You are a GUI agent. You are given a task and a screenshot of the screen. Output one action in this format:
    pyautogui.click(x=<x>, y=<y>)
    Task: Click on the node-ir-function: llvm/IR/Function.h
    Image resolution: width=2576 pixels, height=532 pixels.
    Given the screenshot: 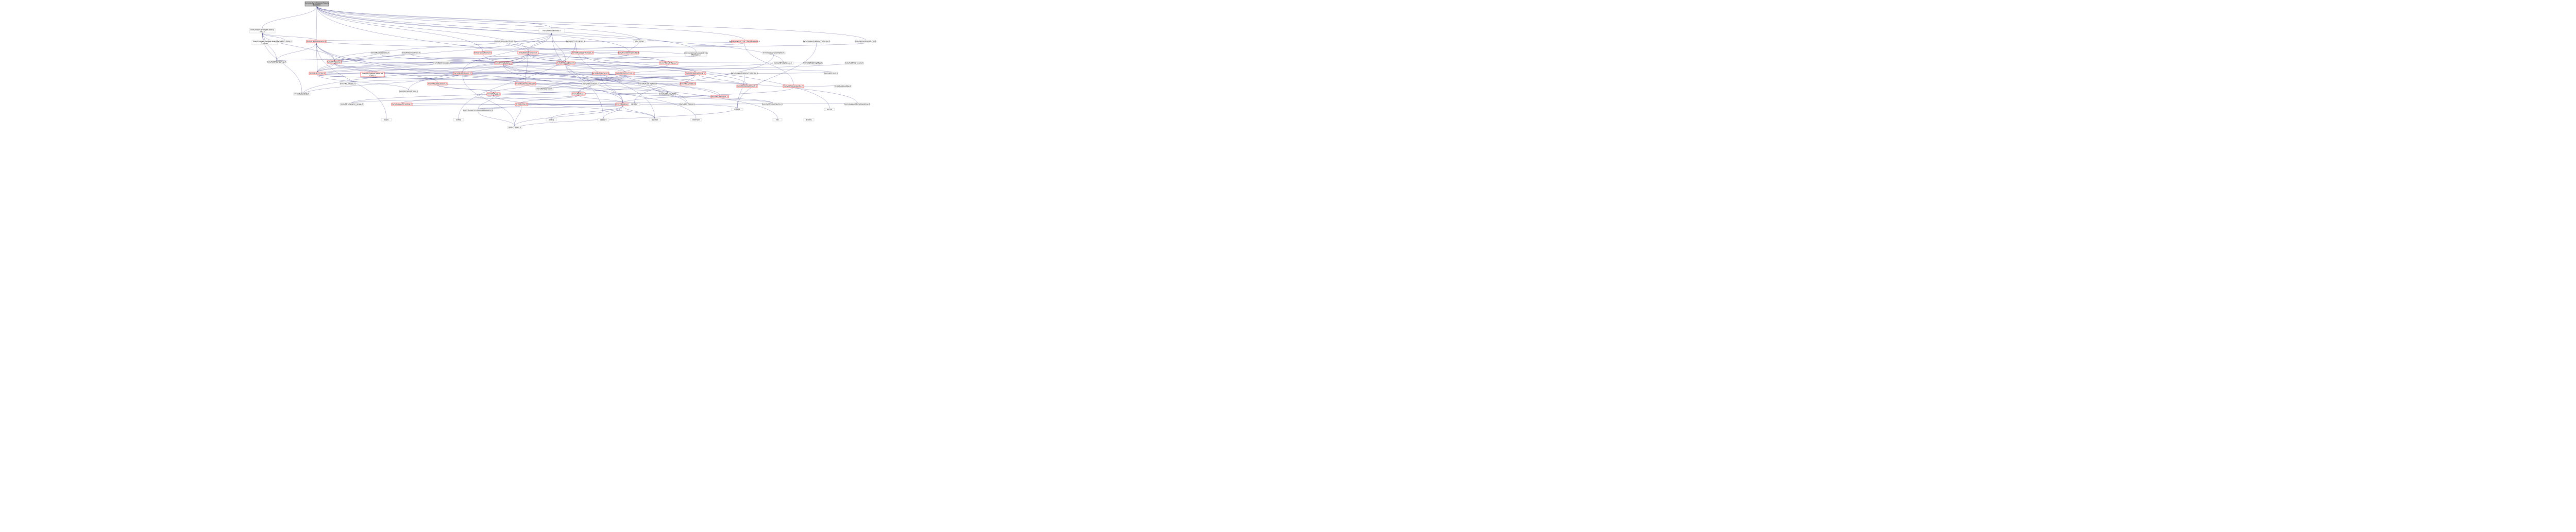 What is the action you would take?
    pyautogui.click(x=317, y=73)
    